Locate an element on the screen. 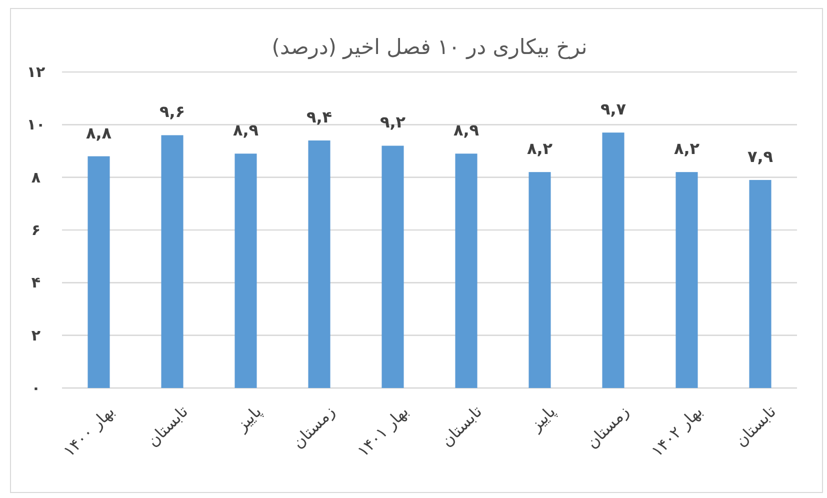 This screenshot has height=498, width=827. x-tick-label: بهار ۱۴۰۰ is located at coordinates (88, 431).